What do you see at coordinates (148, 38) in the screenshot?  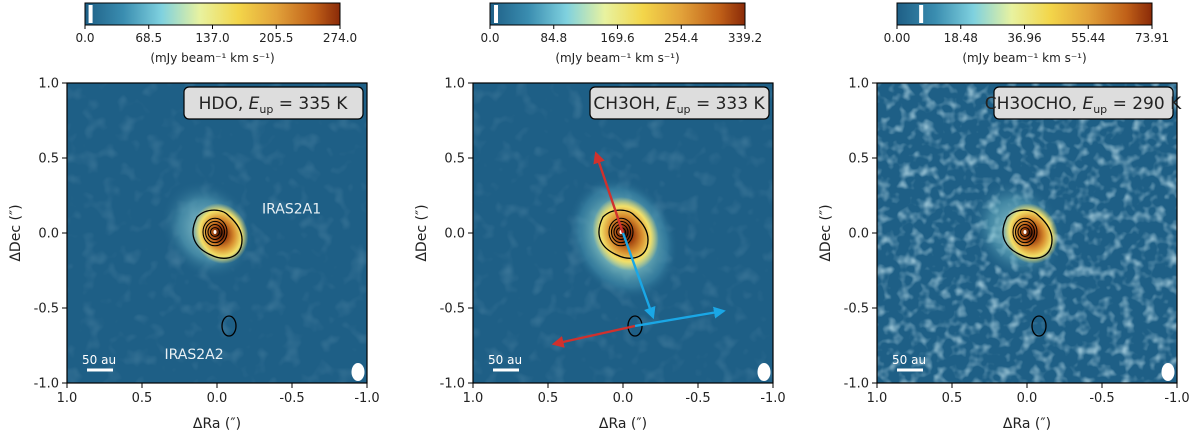 I see `colorbar-tick-label: 68.5` at bounding box center [148, 38].